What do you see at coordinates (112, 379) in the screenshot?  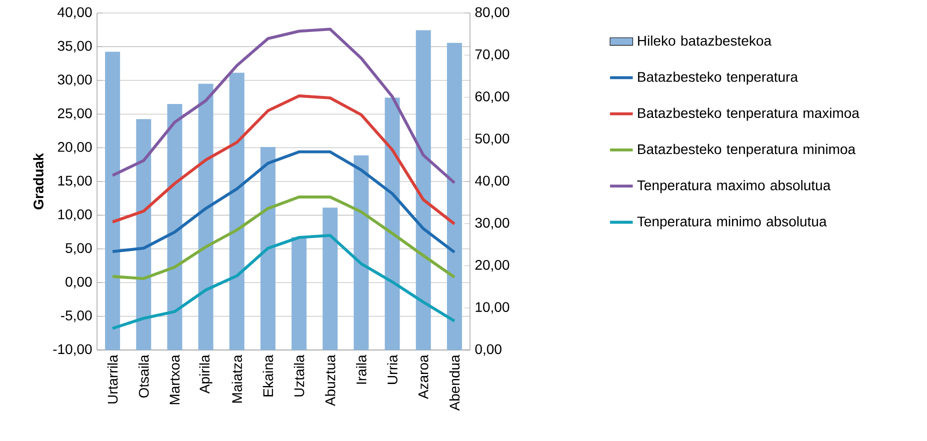 I see `x-tick-label: Urtarrila` at bounding box center [112, 379].